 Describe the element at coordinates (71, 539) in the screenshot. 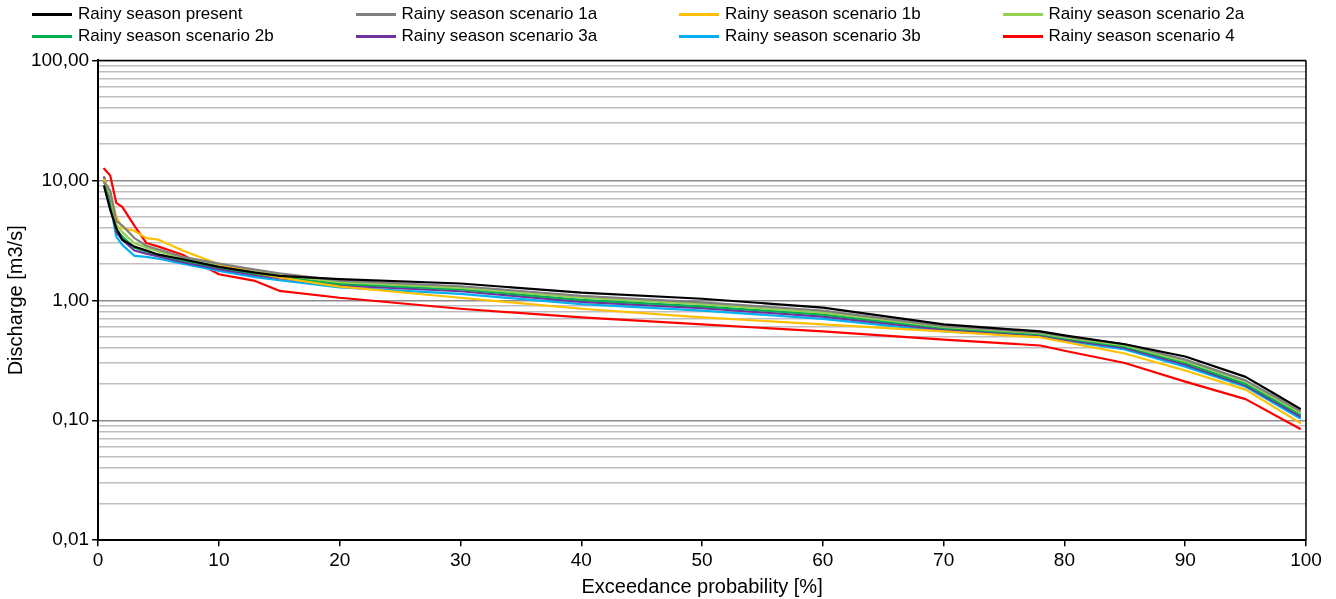

I see `y-tick-label: 0,01` at that location.